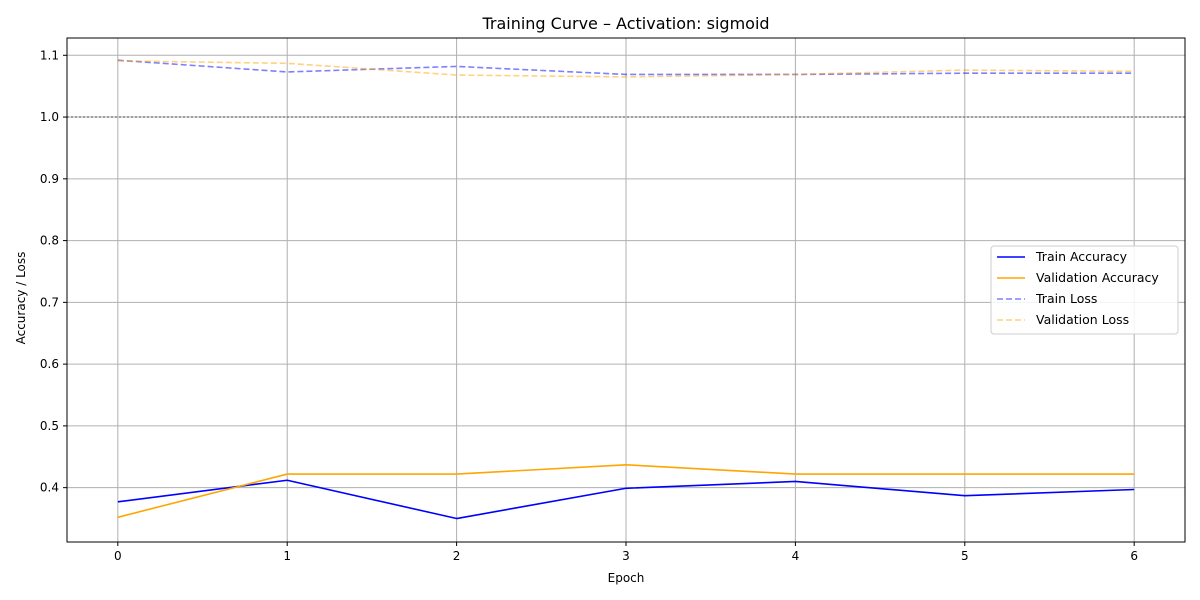 The width and height of the screenshot is (1200, 600). Describe the element at coordinates (49, 55) in the screenshot. I see `y-tick-label: 1.1` at that location.